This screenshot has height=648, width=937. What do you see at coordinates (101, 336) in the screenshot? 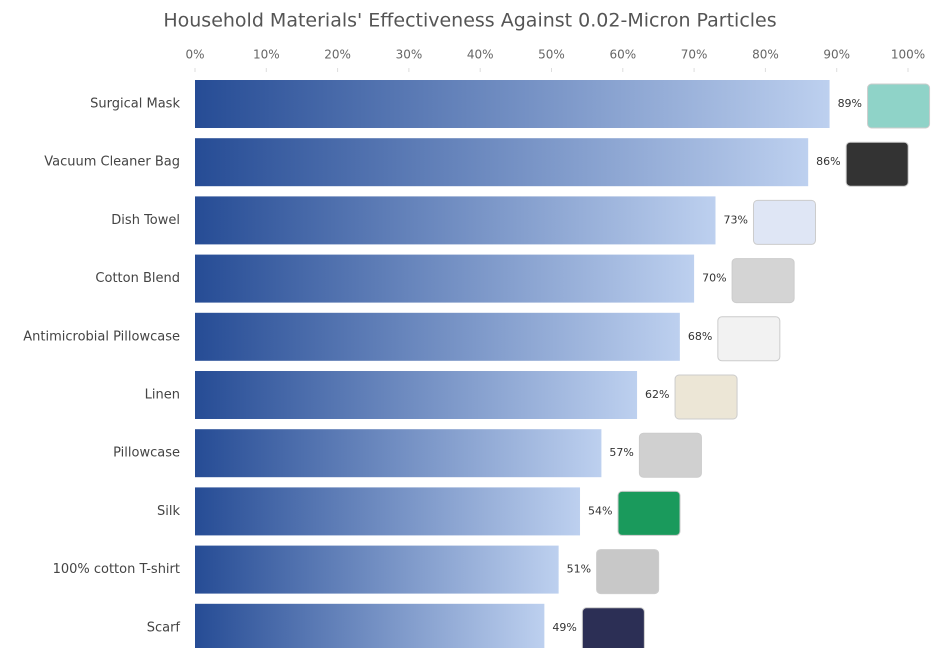
I see `y-tick-label: Antimicrobial Pillowcase` at bounding box center [101, 336].